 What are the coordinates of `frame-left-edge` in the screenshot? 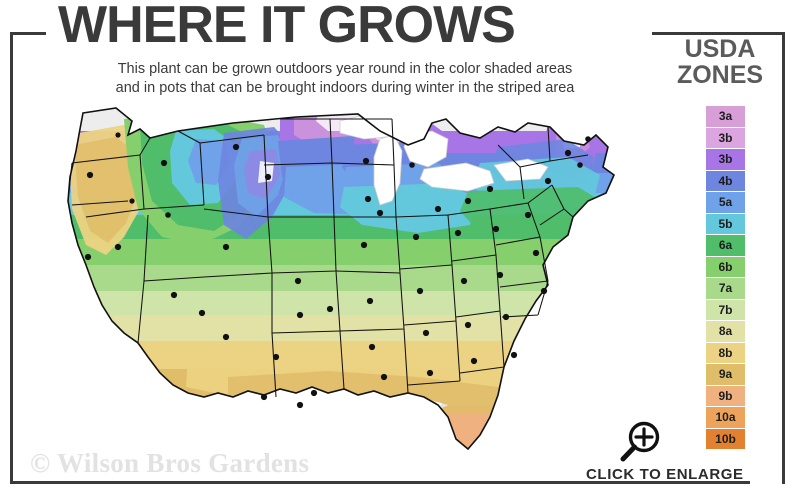 It's located at (11, 258).